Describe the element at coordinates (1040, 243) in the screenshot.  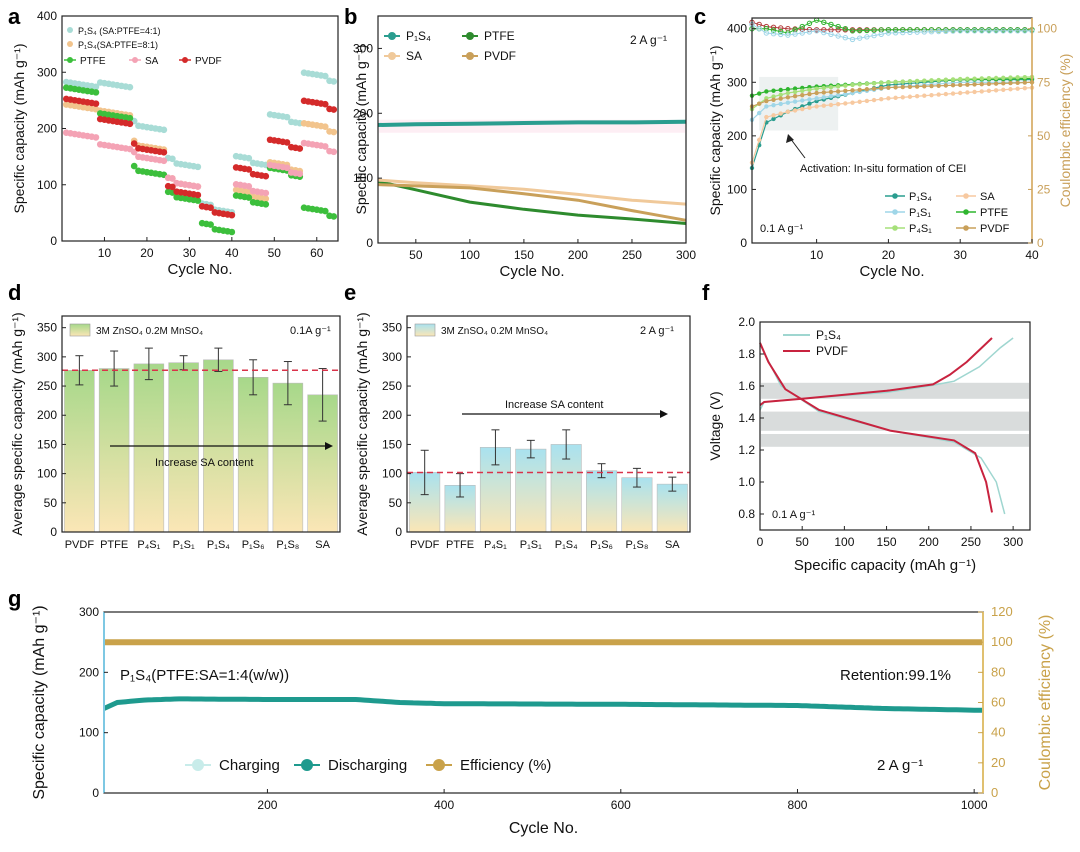
I see `y2-tick-label: 0` at that location.